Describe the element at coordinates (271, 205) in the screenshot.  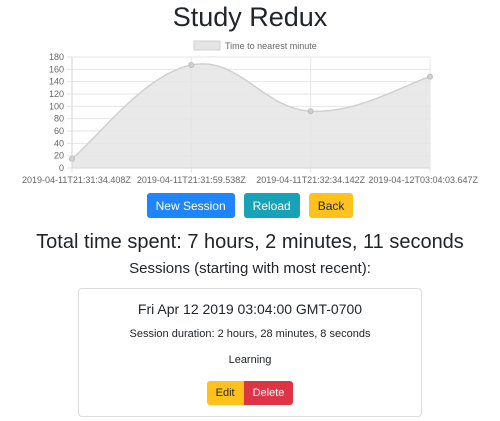
I see `reload-button: Reload` at that location.